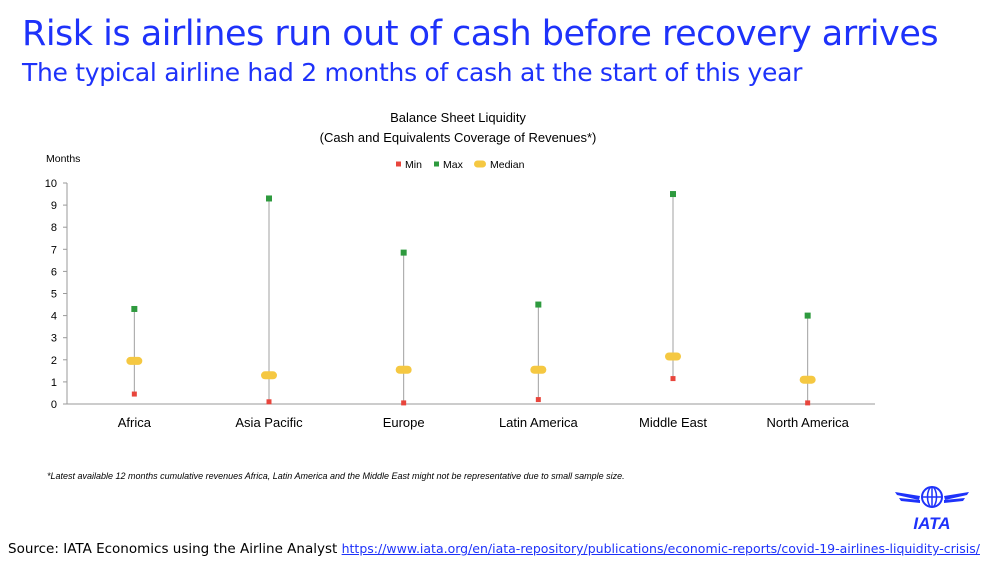 The height and width of the screenshot is (562, 1000). Describe the element at coordinates (54, 317) in the screenshot. I see `y-tick-label: 4` at that location.